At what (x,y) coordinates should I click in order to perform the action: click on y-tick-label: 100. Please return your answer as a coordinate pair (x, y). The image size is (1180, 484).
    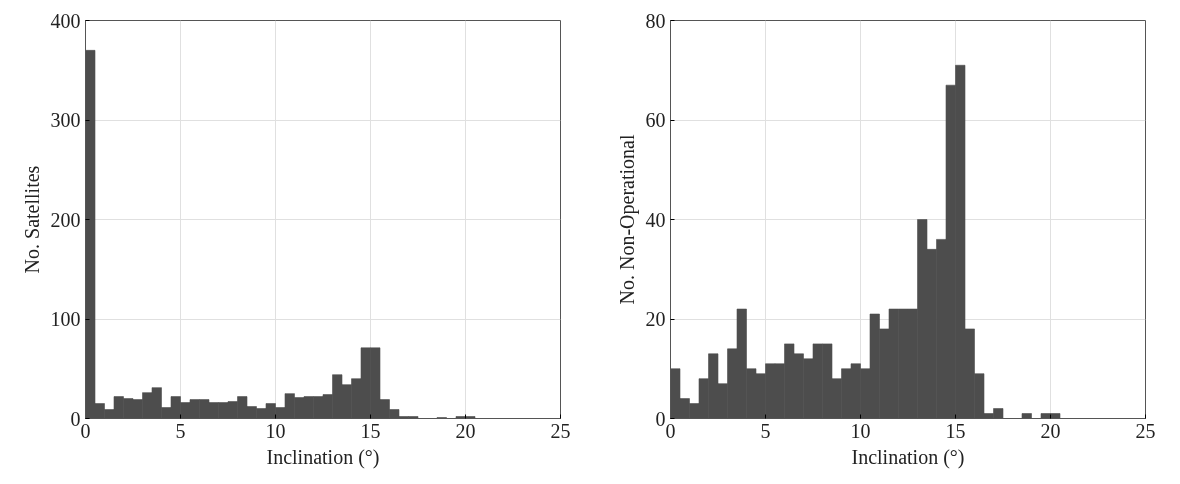
    Looking at the image, I should click on (65, 319).